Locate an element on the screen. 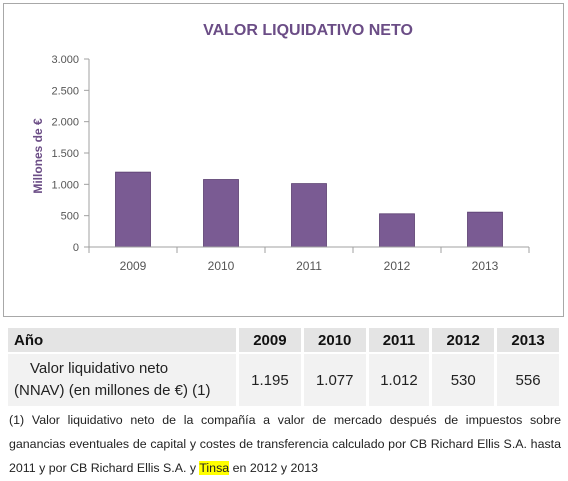 The image size is (568, 481). bar-2010 is located at coordinates (221, 213).